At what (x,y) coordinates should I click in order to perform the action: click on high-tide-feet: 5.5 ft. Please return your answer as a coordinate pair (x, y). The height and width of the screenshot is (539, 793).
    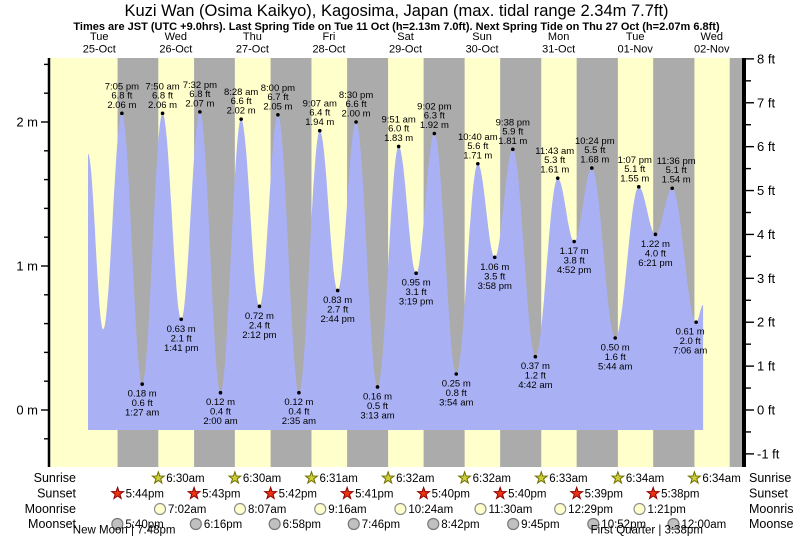
    Looking at the image, I should click on (594, 150).